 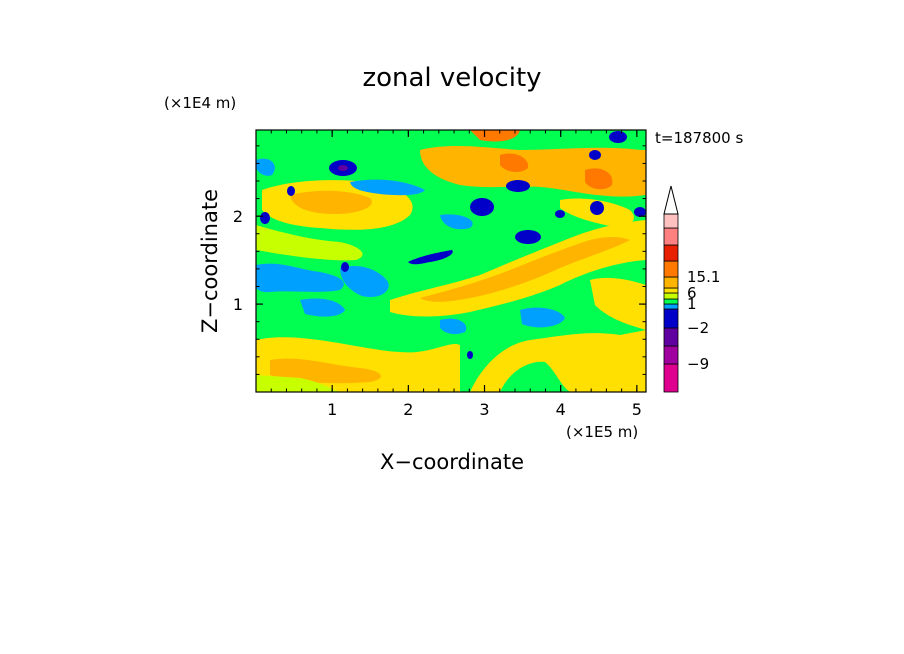 What do you see at coordinates (343, 168) in the screenshot?
I see `contour-purple-cell` at bounding box center [343, 168].